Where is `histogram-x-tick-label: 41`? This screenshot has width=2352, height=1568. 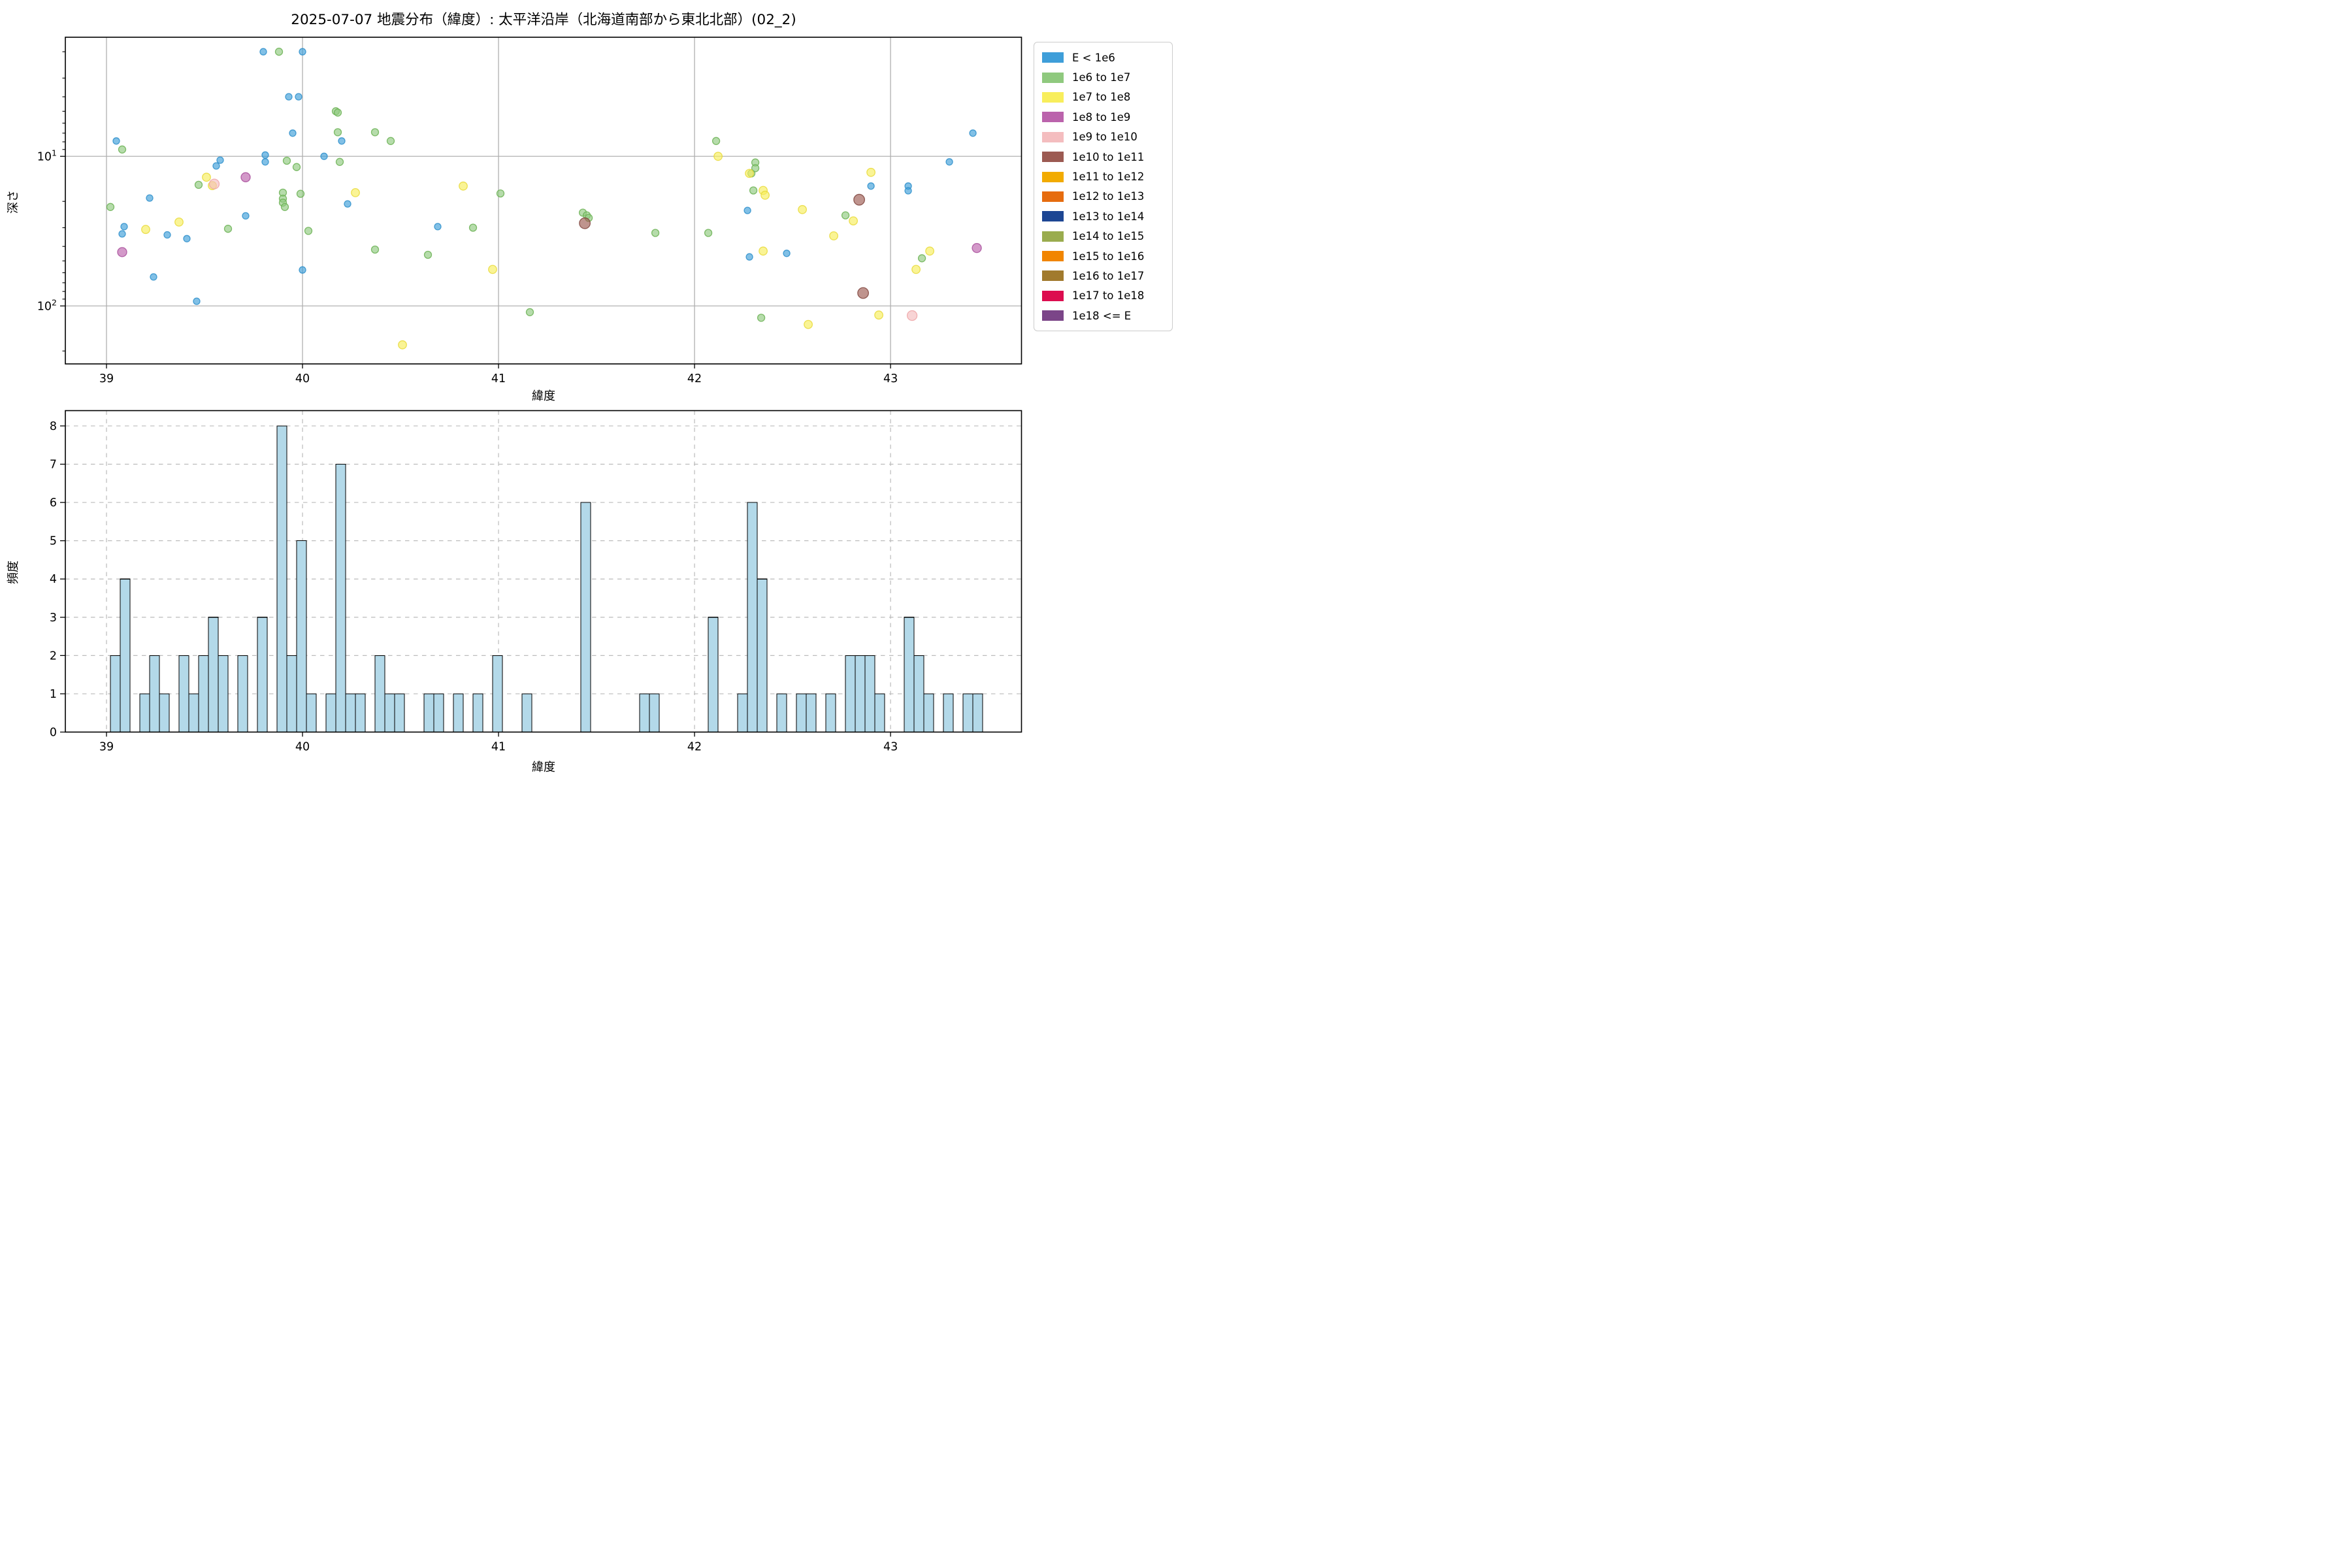
histogram-x-tick-label: 41 is located at coordinates (498, 747).